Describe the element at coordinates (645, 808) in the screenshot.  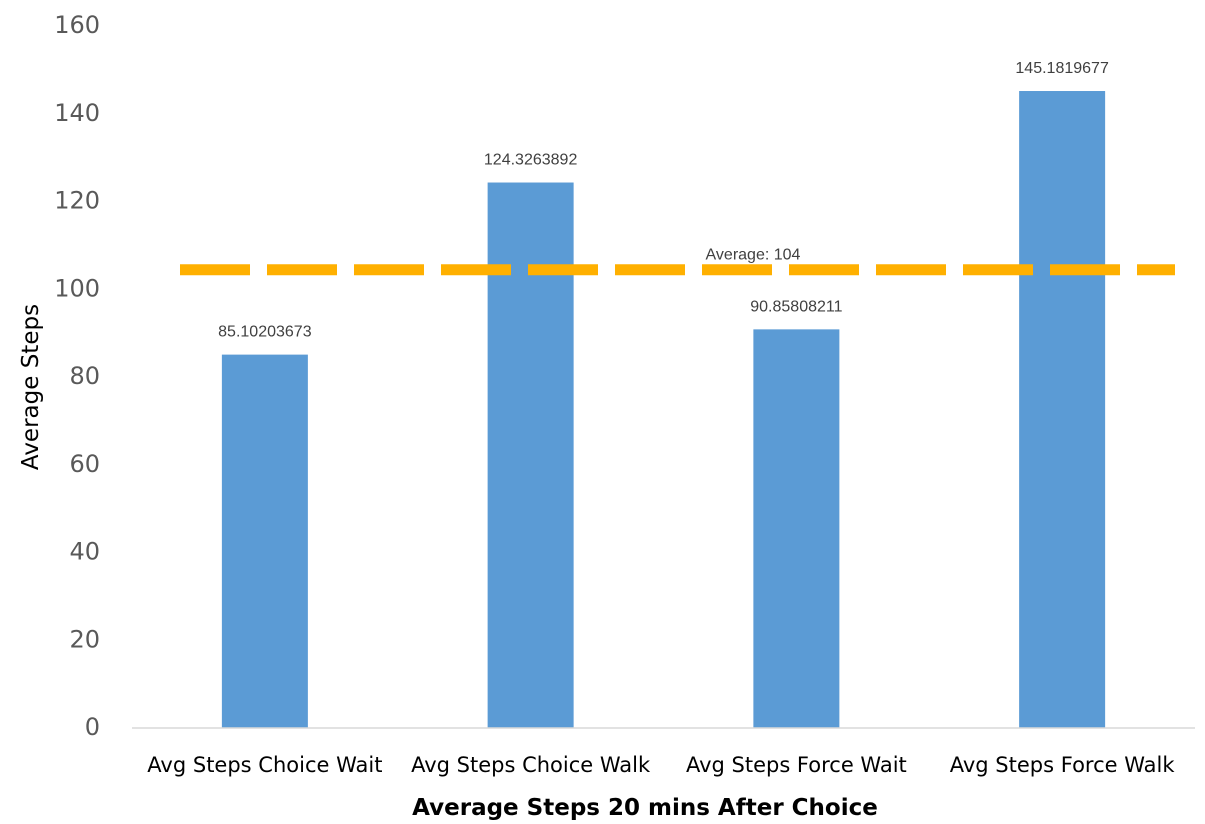
I see `x-axis-title: Average Steps 20 mins After Choice` at that location.